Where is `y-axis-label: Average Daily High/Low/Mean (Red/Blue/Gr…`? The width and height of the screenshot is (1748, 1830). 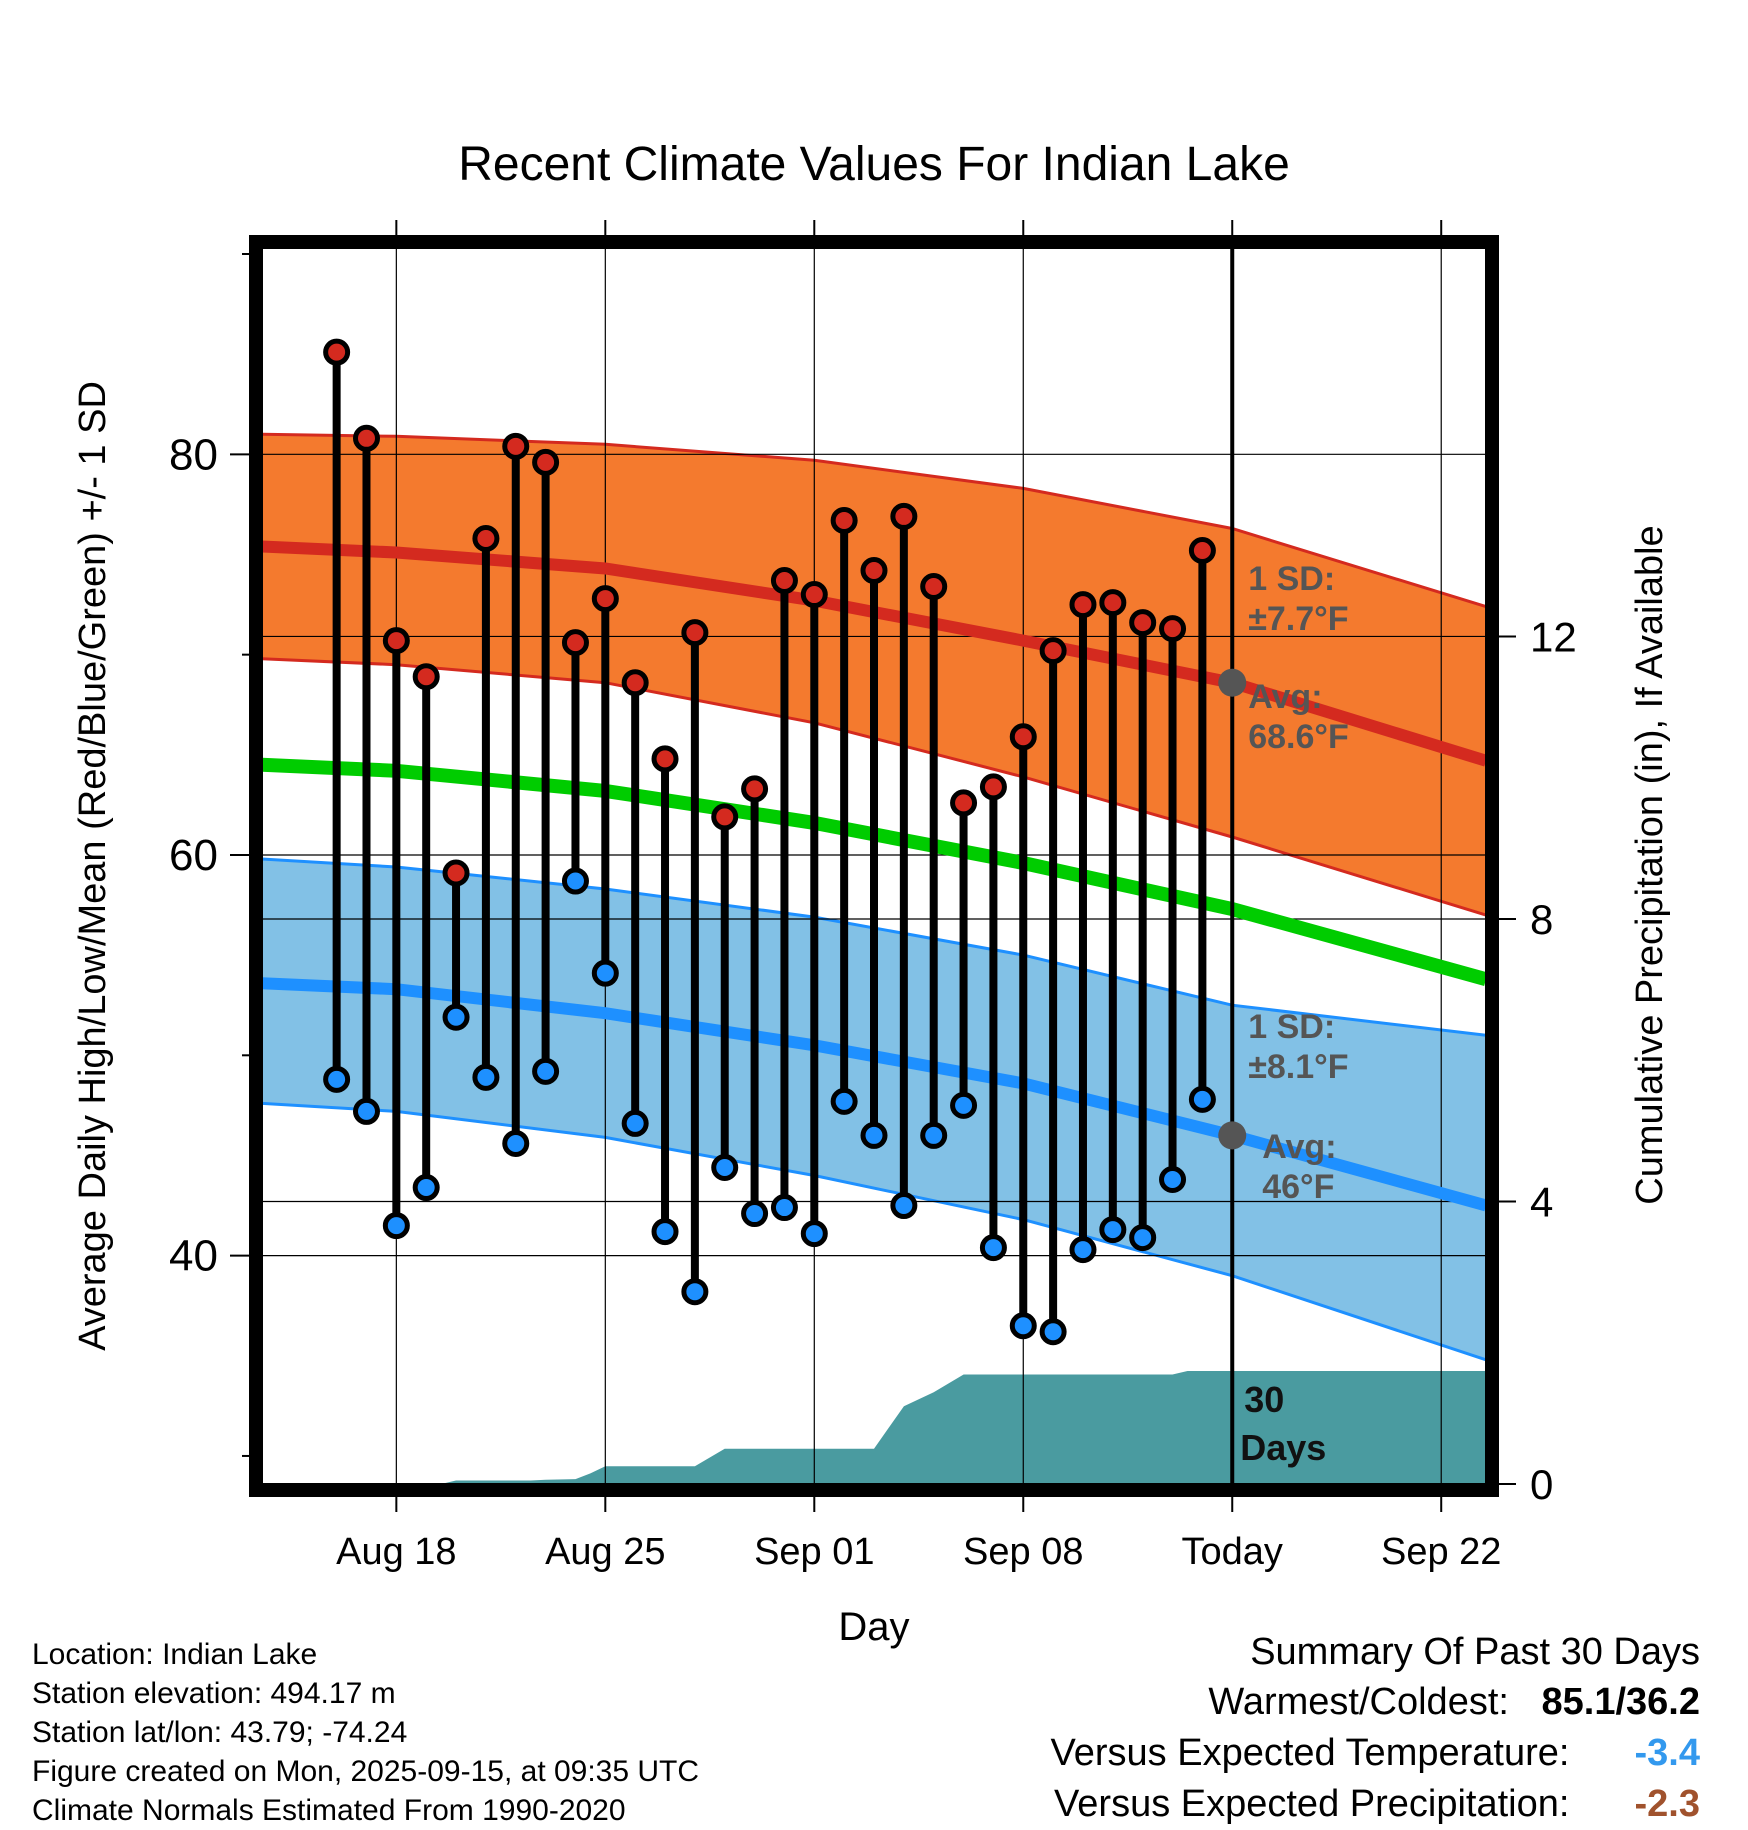
y-axis-label: Average Daily High/Low/Mean (Red/Blue/Gr… is located at coordinates (93, 866).